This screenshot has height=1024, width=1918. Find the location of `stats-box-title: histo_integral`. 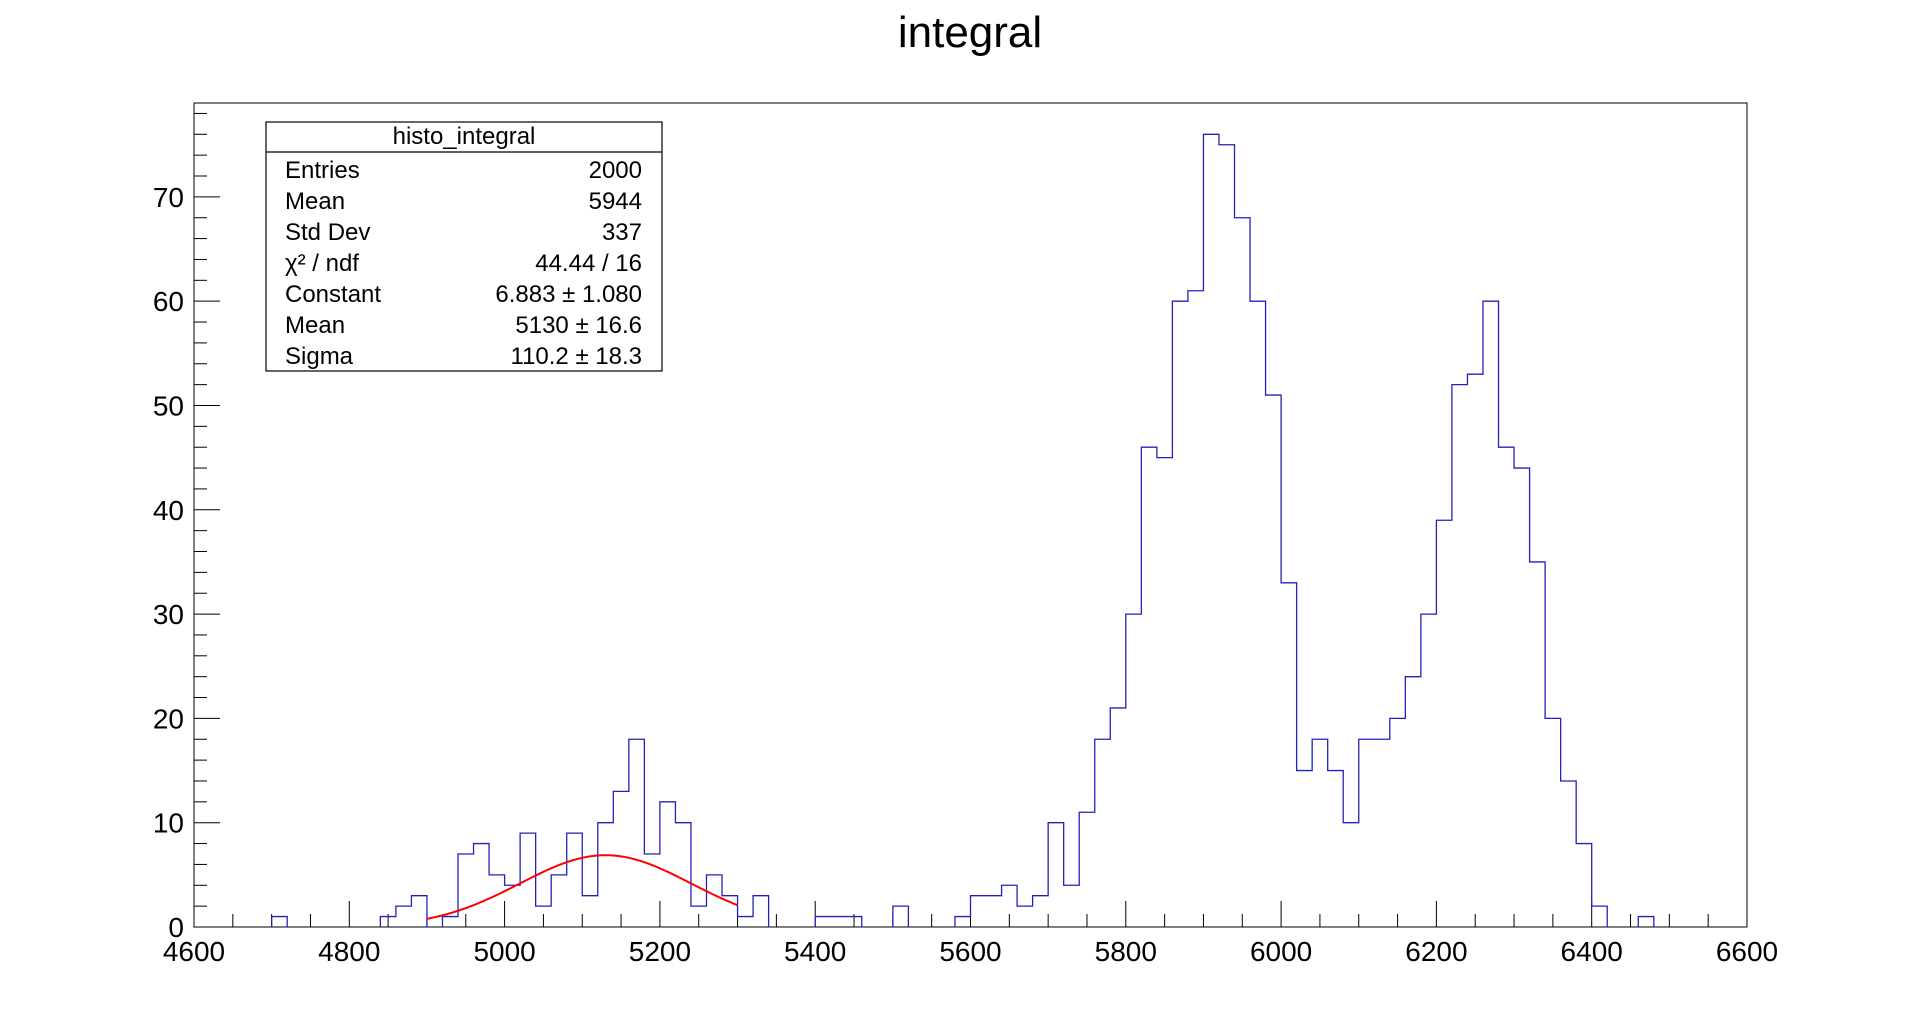

stats-box-title: histo_integral is located at coordinates (464, 136).